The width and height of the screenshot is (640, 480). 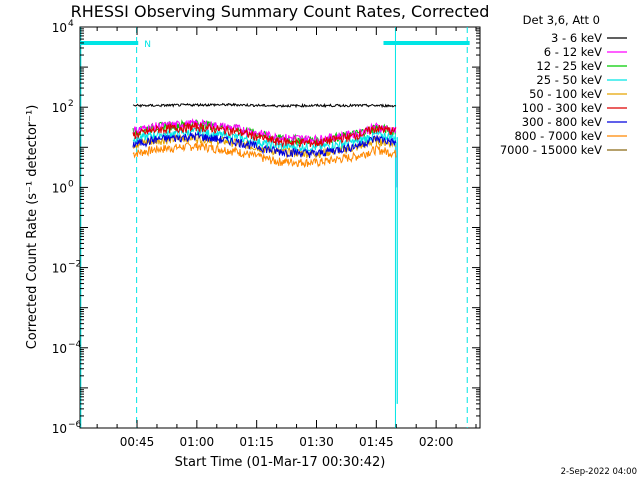 What do you see at coordinates (147, 45) in the screenshot?
I see `flag-label: N` at bounding box center [147, 45].